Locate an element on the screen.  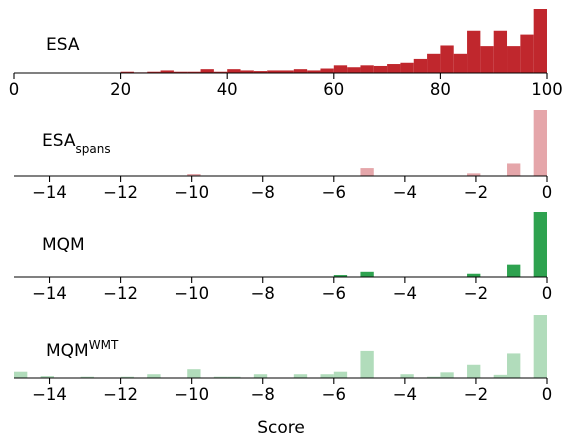
x-tick-label: 40 is located at coordinates (227, 89).